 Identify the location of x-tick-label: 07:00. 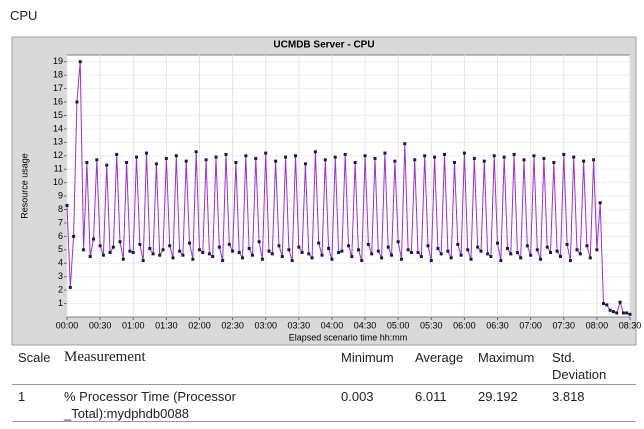
(530, 325).